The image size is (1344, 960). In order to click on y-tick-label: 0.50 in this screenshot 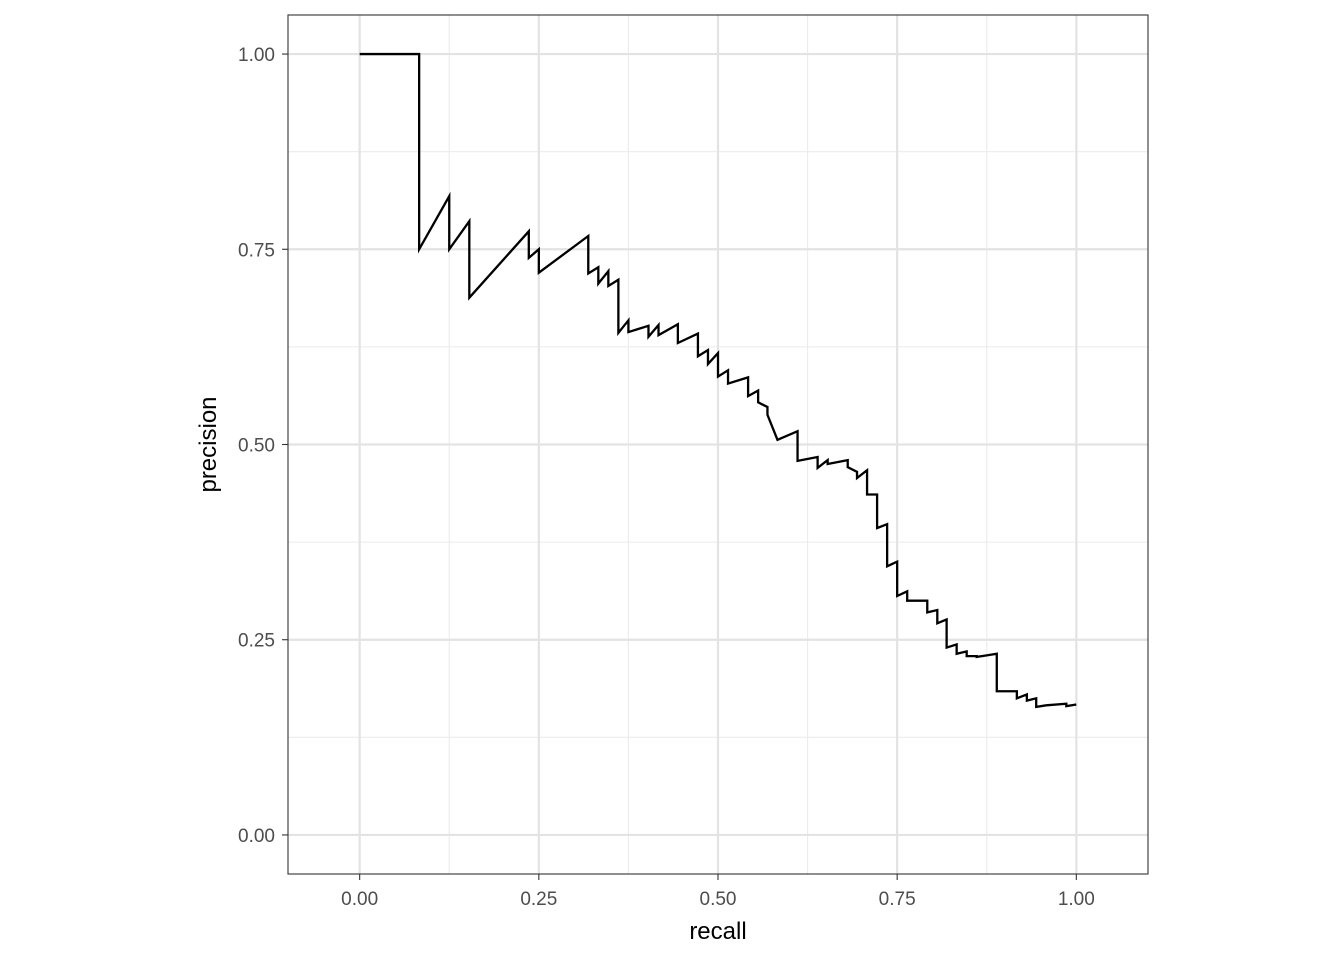, I will do `click(256, 446)`.